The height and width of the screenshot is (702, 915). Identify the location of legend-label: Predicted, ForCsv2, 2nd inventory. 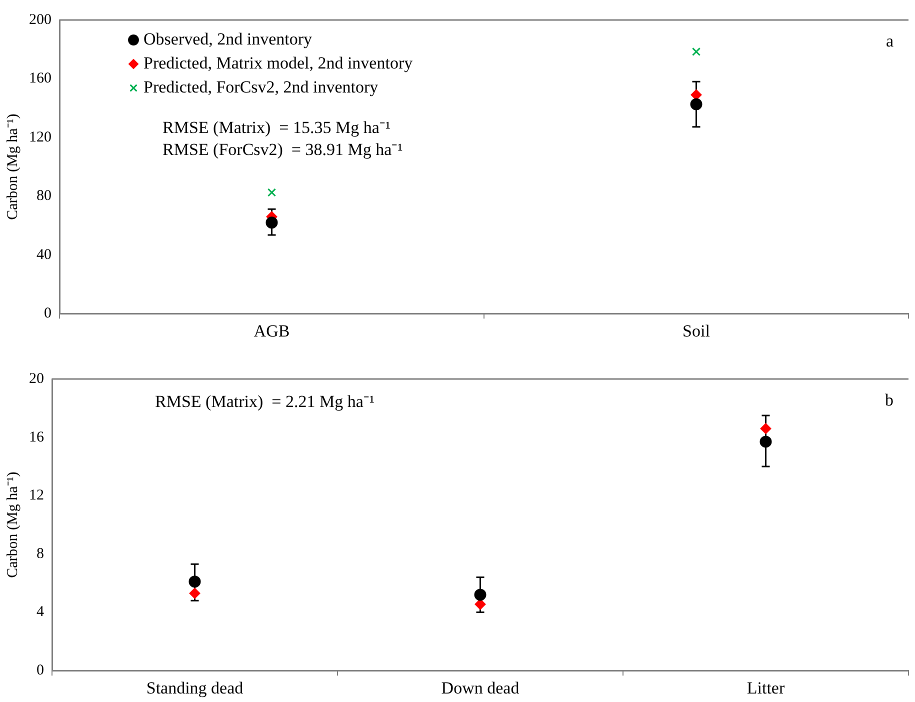
(261, 86).